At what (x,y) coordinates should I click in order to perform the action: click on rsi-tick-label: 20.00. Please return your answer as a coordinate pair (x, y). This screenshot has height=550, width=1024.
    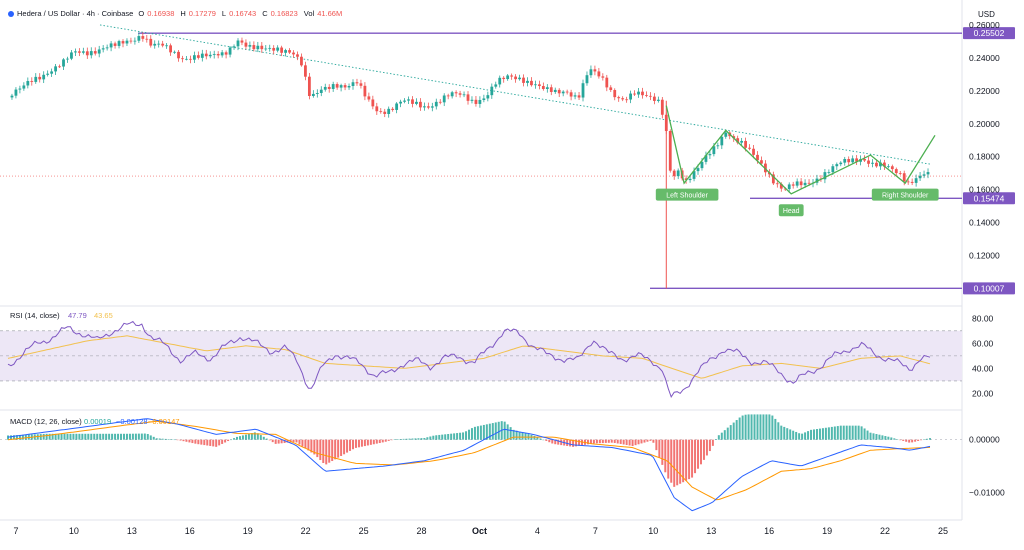
    Looking at the image, I should click on (983, 393).